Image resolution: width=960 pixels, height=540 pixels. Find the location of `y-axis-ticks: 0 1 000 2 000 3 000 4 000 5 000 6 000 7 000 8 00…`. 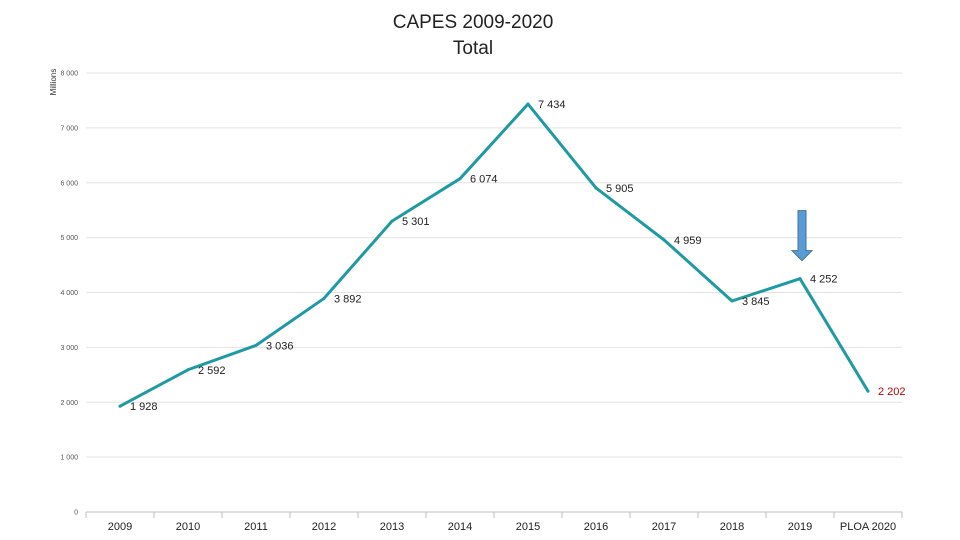

y-axis-ticks: 0 1 000 2 000 3 000 4 000 5 000 6 000 7 000 8 00… is located at coordinates (69, 294).